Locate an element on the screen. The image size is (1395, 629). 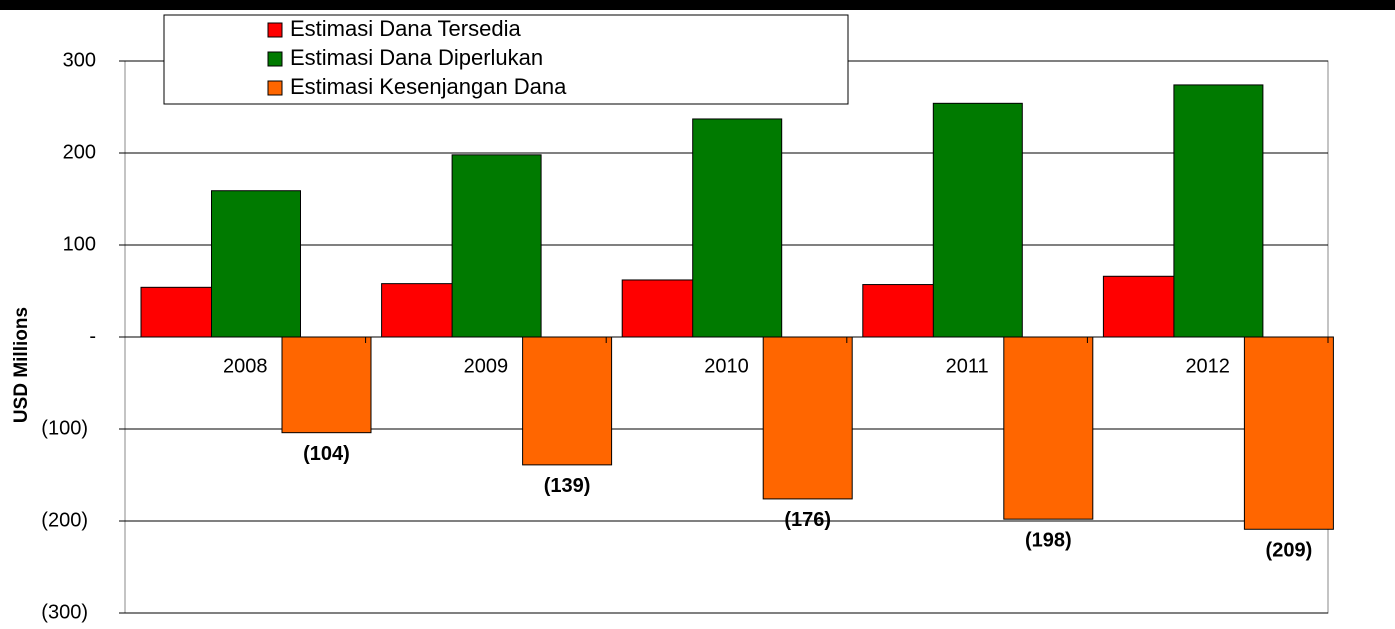
y-tick-label: 300 is located at coordinates (79, 60).